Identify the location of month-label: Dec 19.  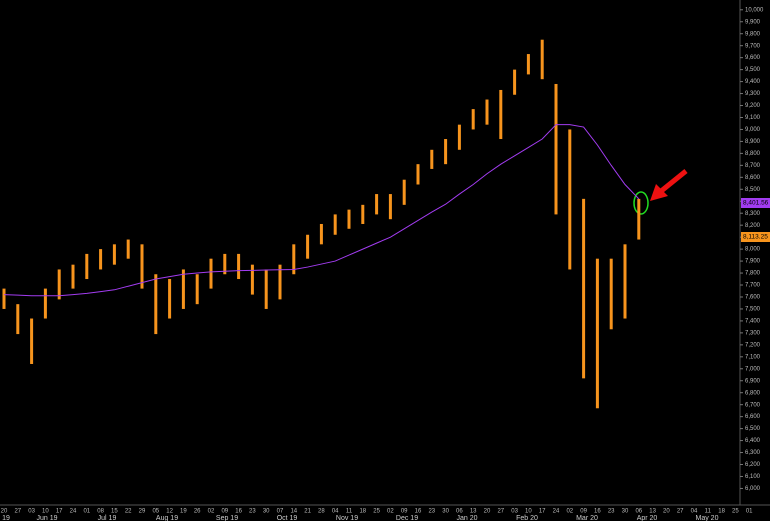
(407, 518).